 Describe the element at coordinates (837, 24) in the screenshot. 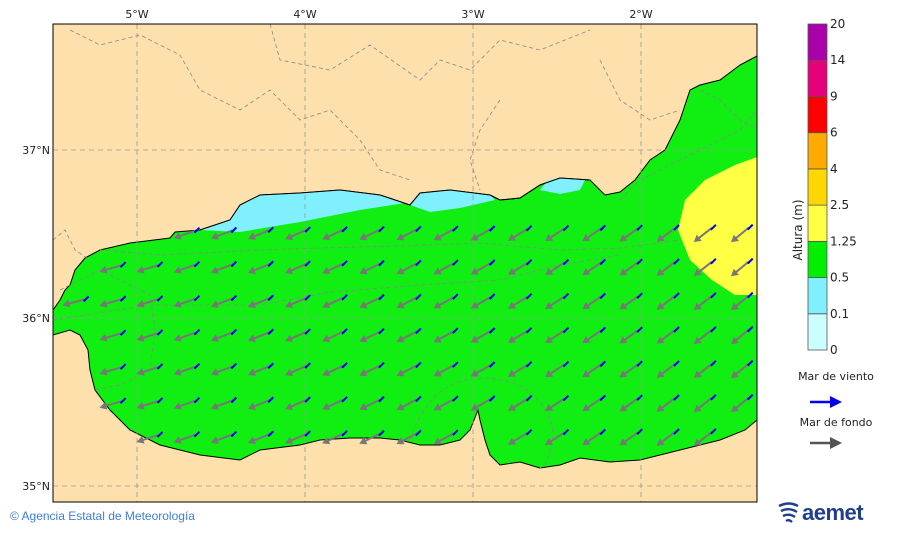

I see `colorbar-tick-label: 20` at that location.